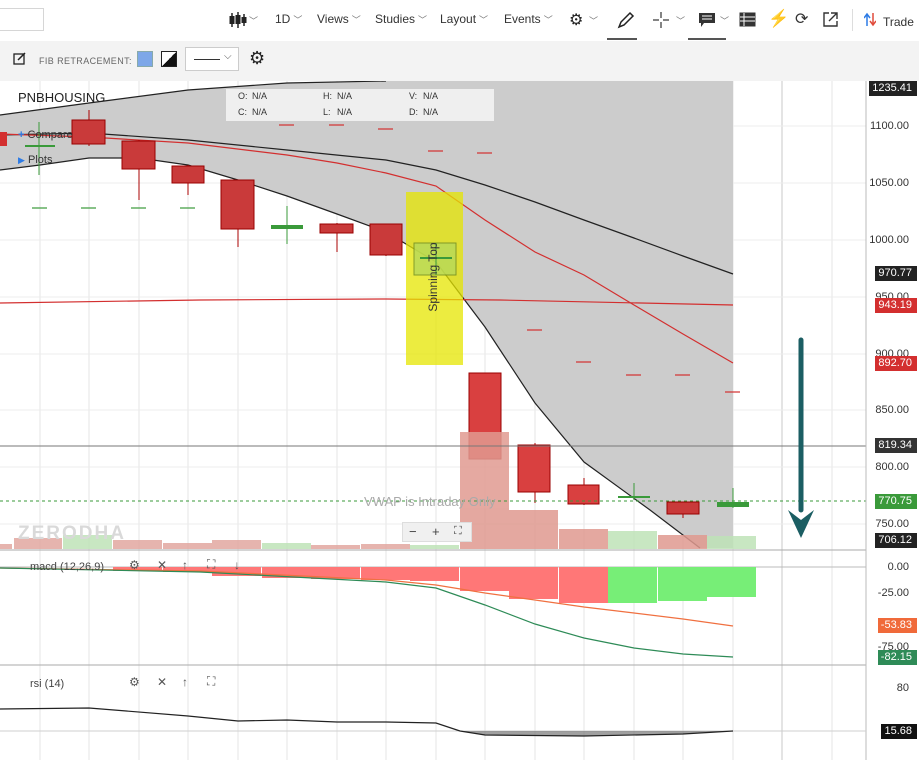  Describe the element at coordinates (747, 22) in the screenshot. I see `table-icon` at that location.